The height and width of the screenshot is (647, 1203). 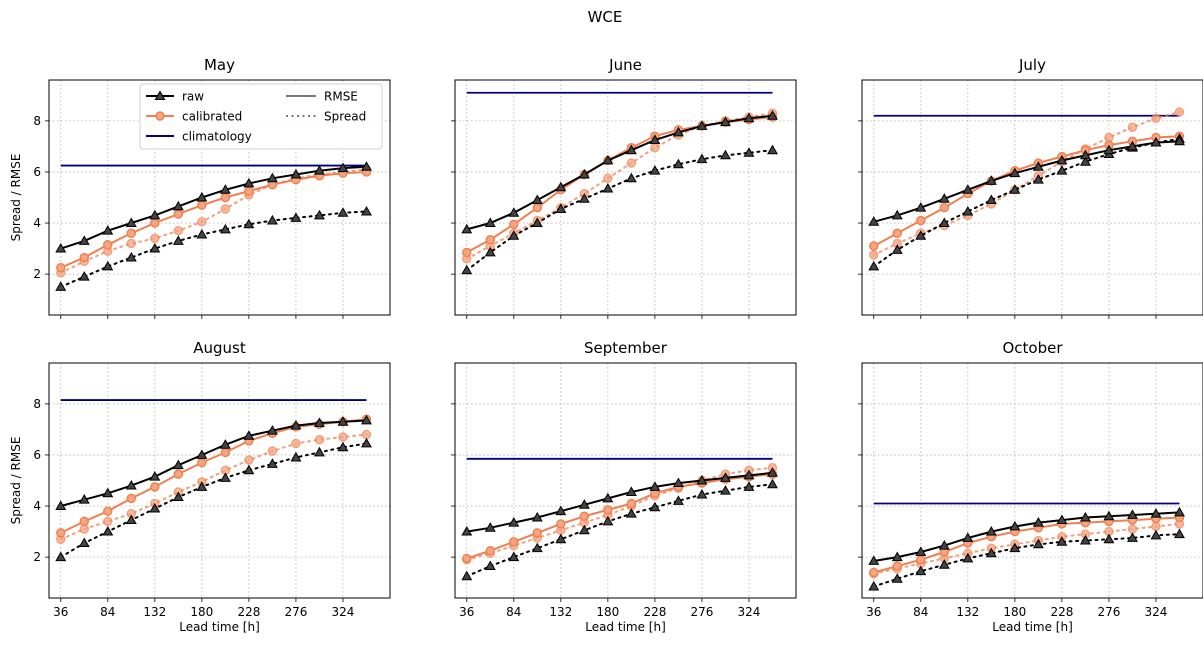 I want to click on legend-label: Spread, so click(x=345, y=117).